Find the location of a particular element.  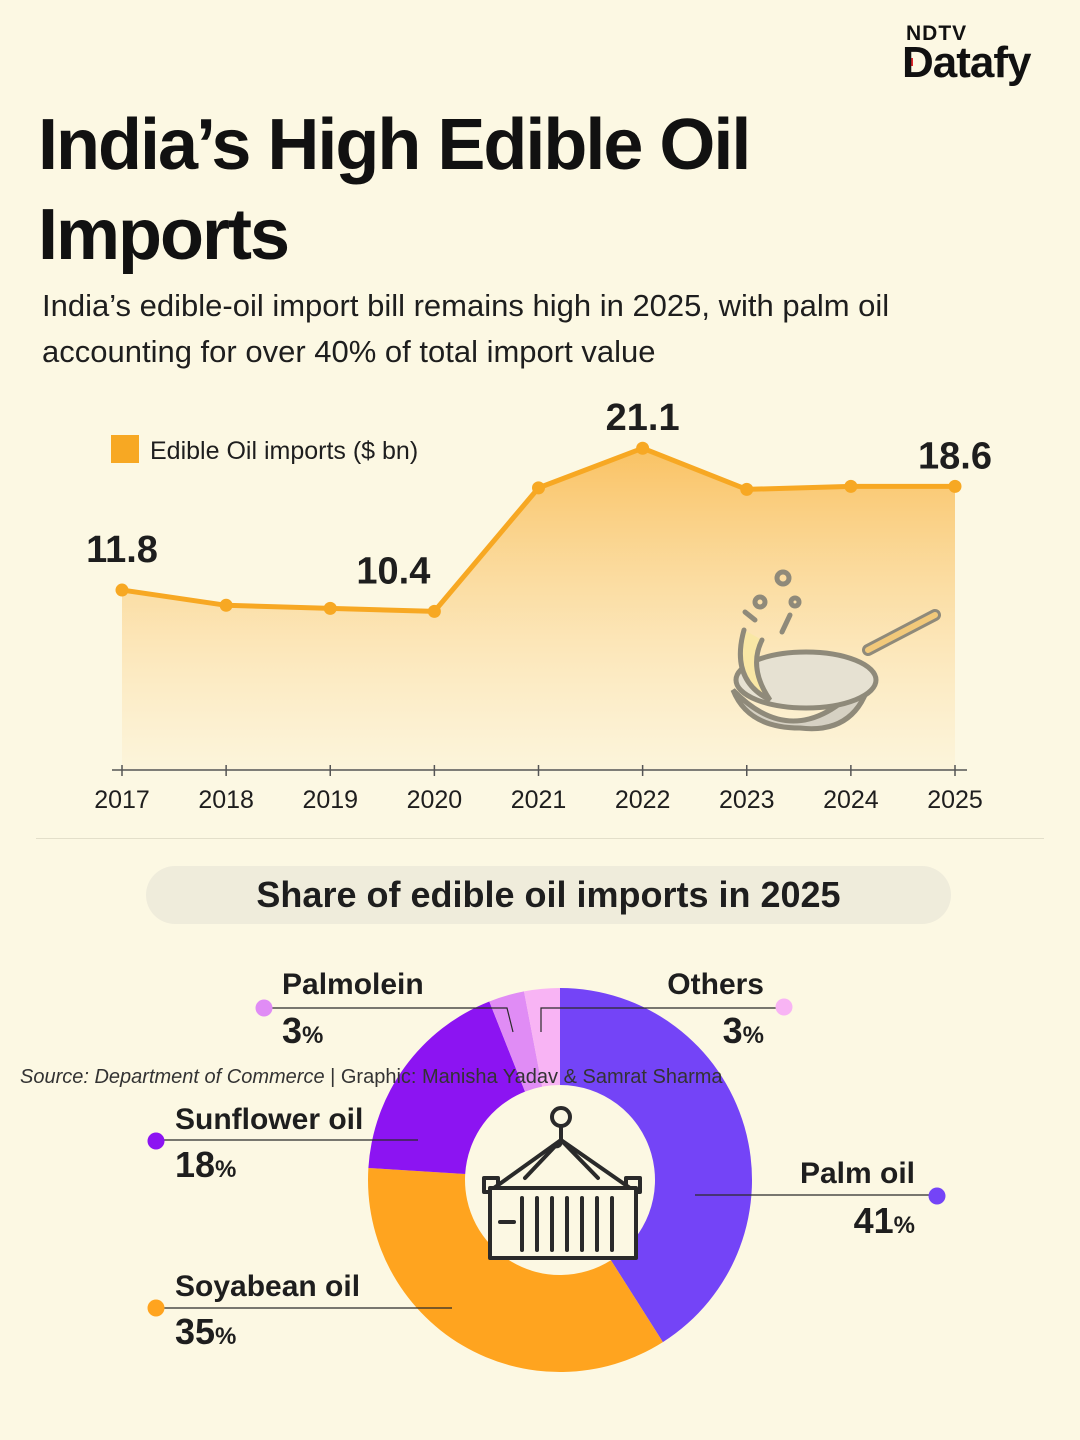

slice-value-others: 3% is located at coordinates (743, 1030).